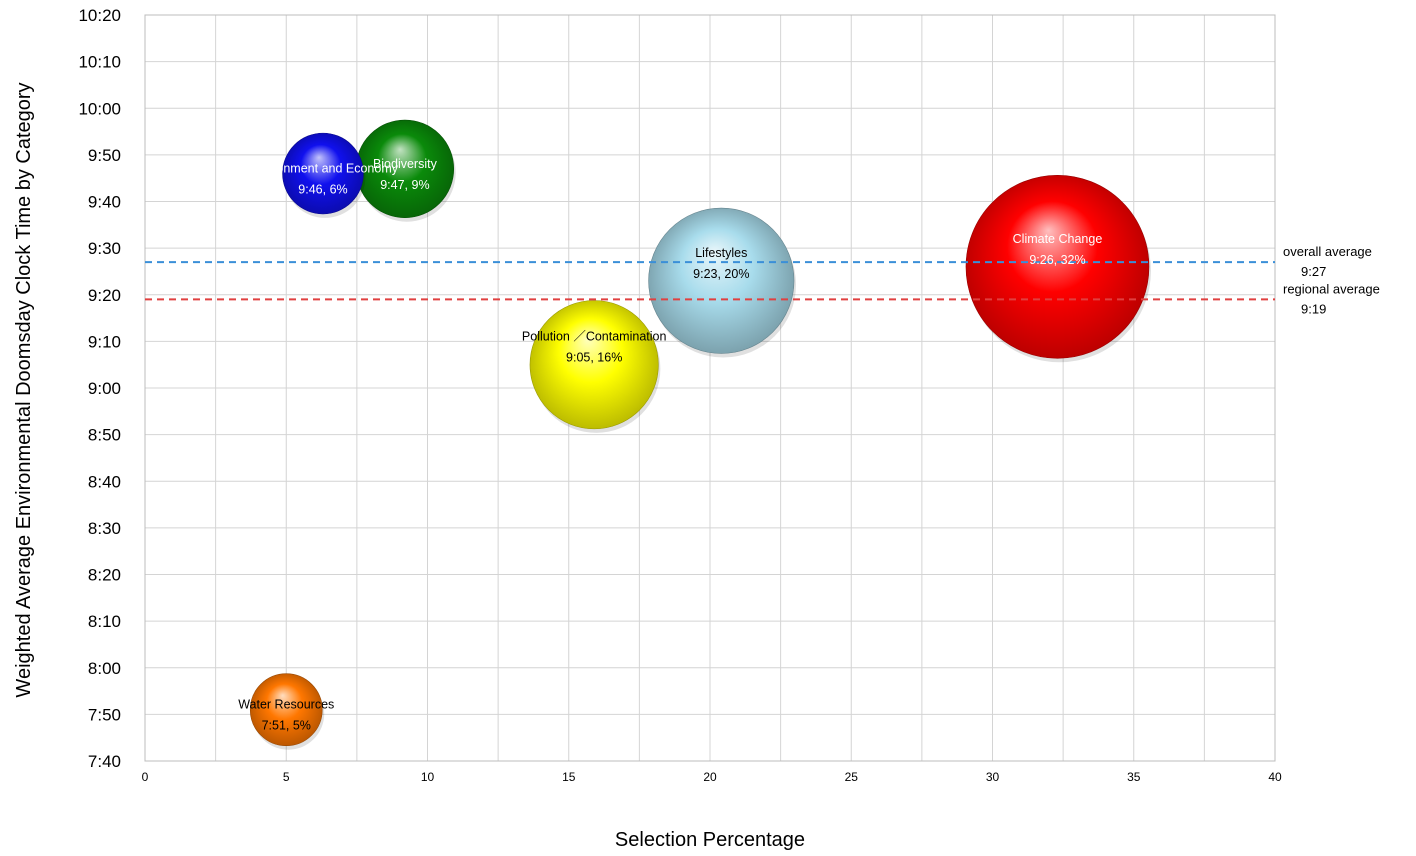 The image size is (1416, 856). What do you see at coordinates (322, 190) in the screenshot?
I see `bubble-value-label: 9:46, 6%` at bounding box center [322, 190].